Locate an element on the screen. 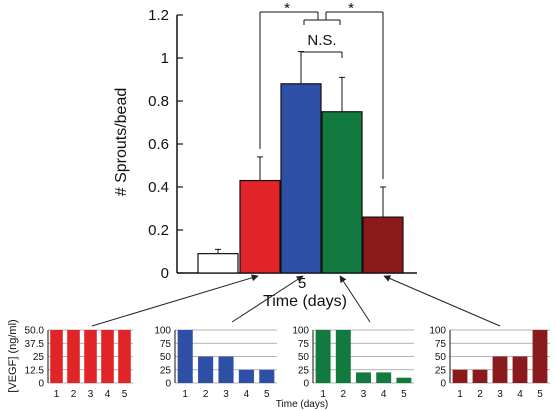  main-y-tick-label: 0.2 is located at coordinates (158, 230).